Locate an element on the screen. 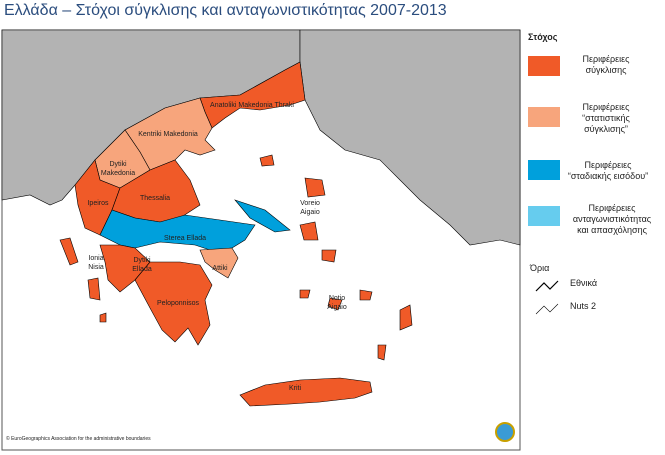  region-label: Ipeiros is located at coordinates (98, 203).